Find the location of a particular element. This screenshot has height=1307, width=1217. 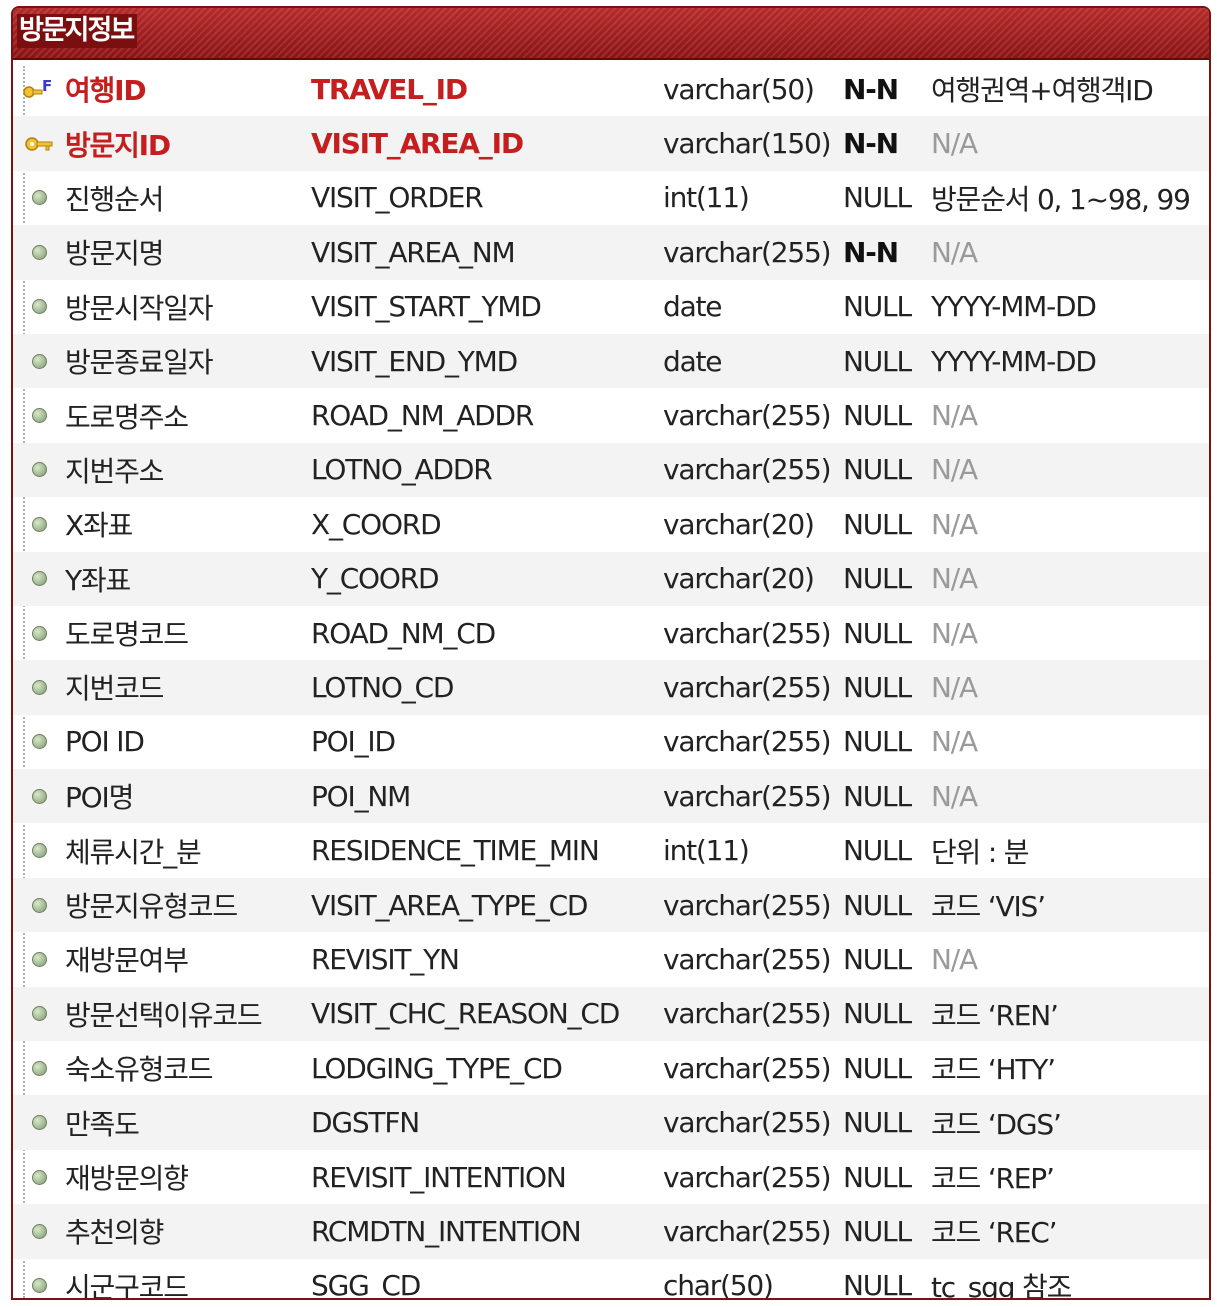

description: 코드 ‘DGS’ is located at coordinates (996, 1124).